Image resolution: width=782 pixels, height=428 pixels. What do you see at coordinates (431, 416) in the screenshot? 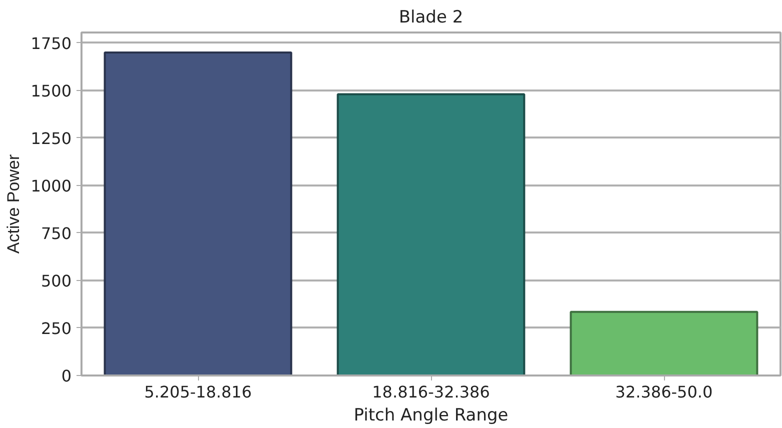
I see `x-axis-title: Pitch Angle Range` at bounding box center [431, 416].